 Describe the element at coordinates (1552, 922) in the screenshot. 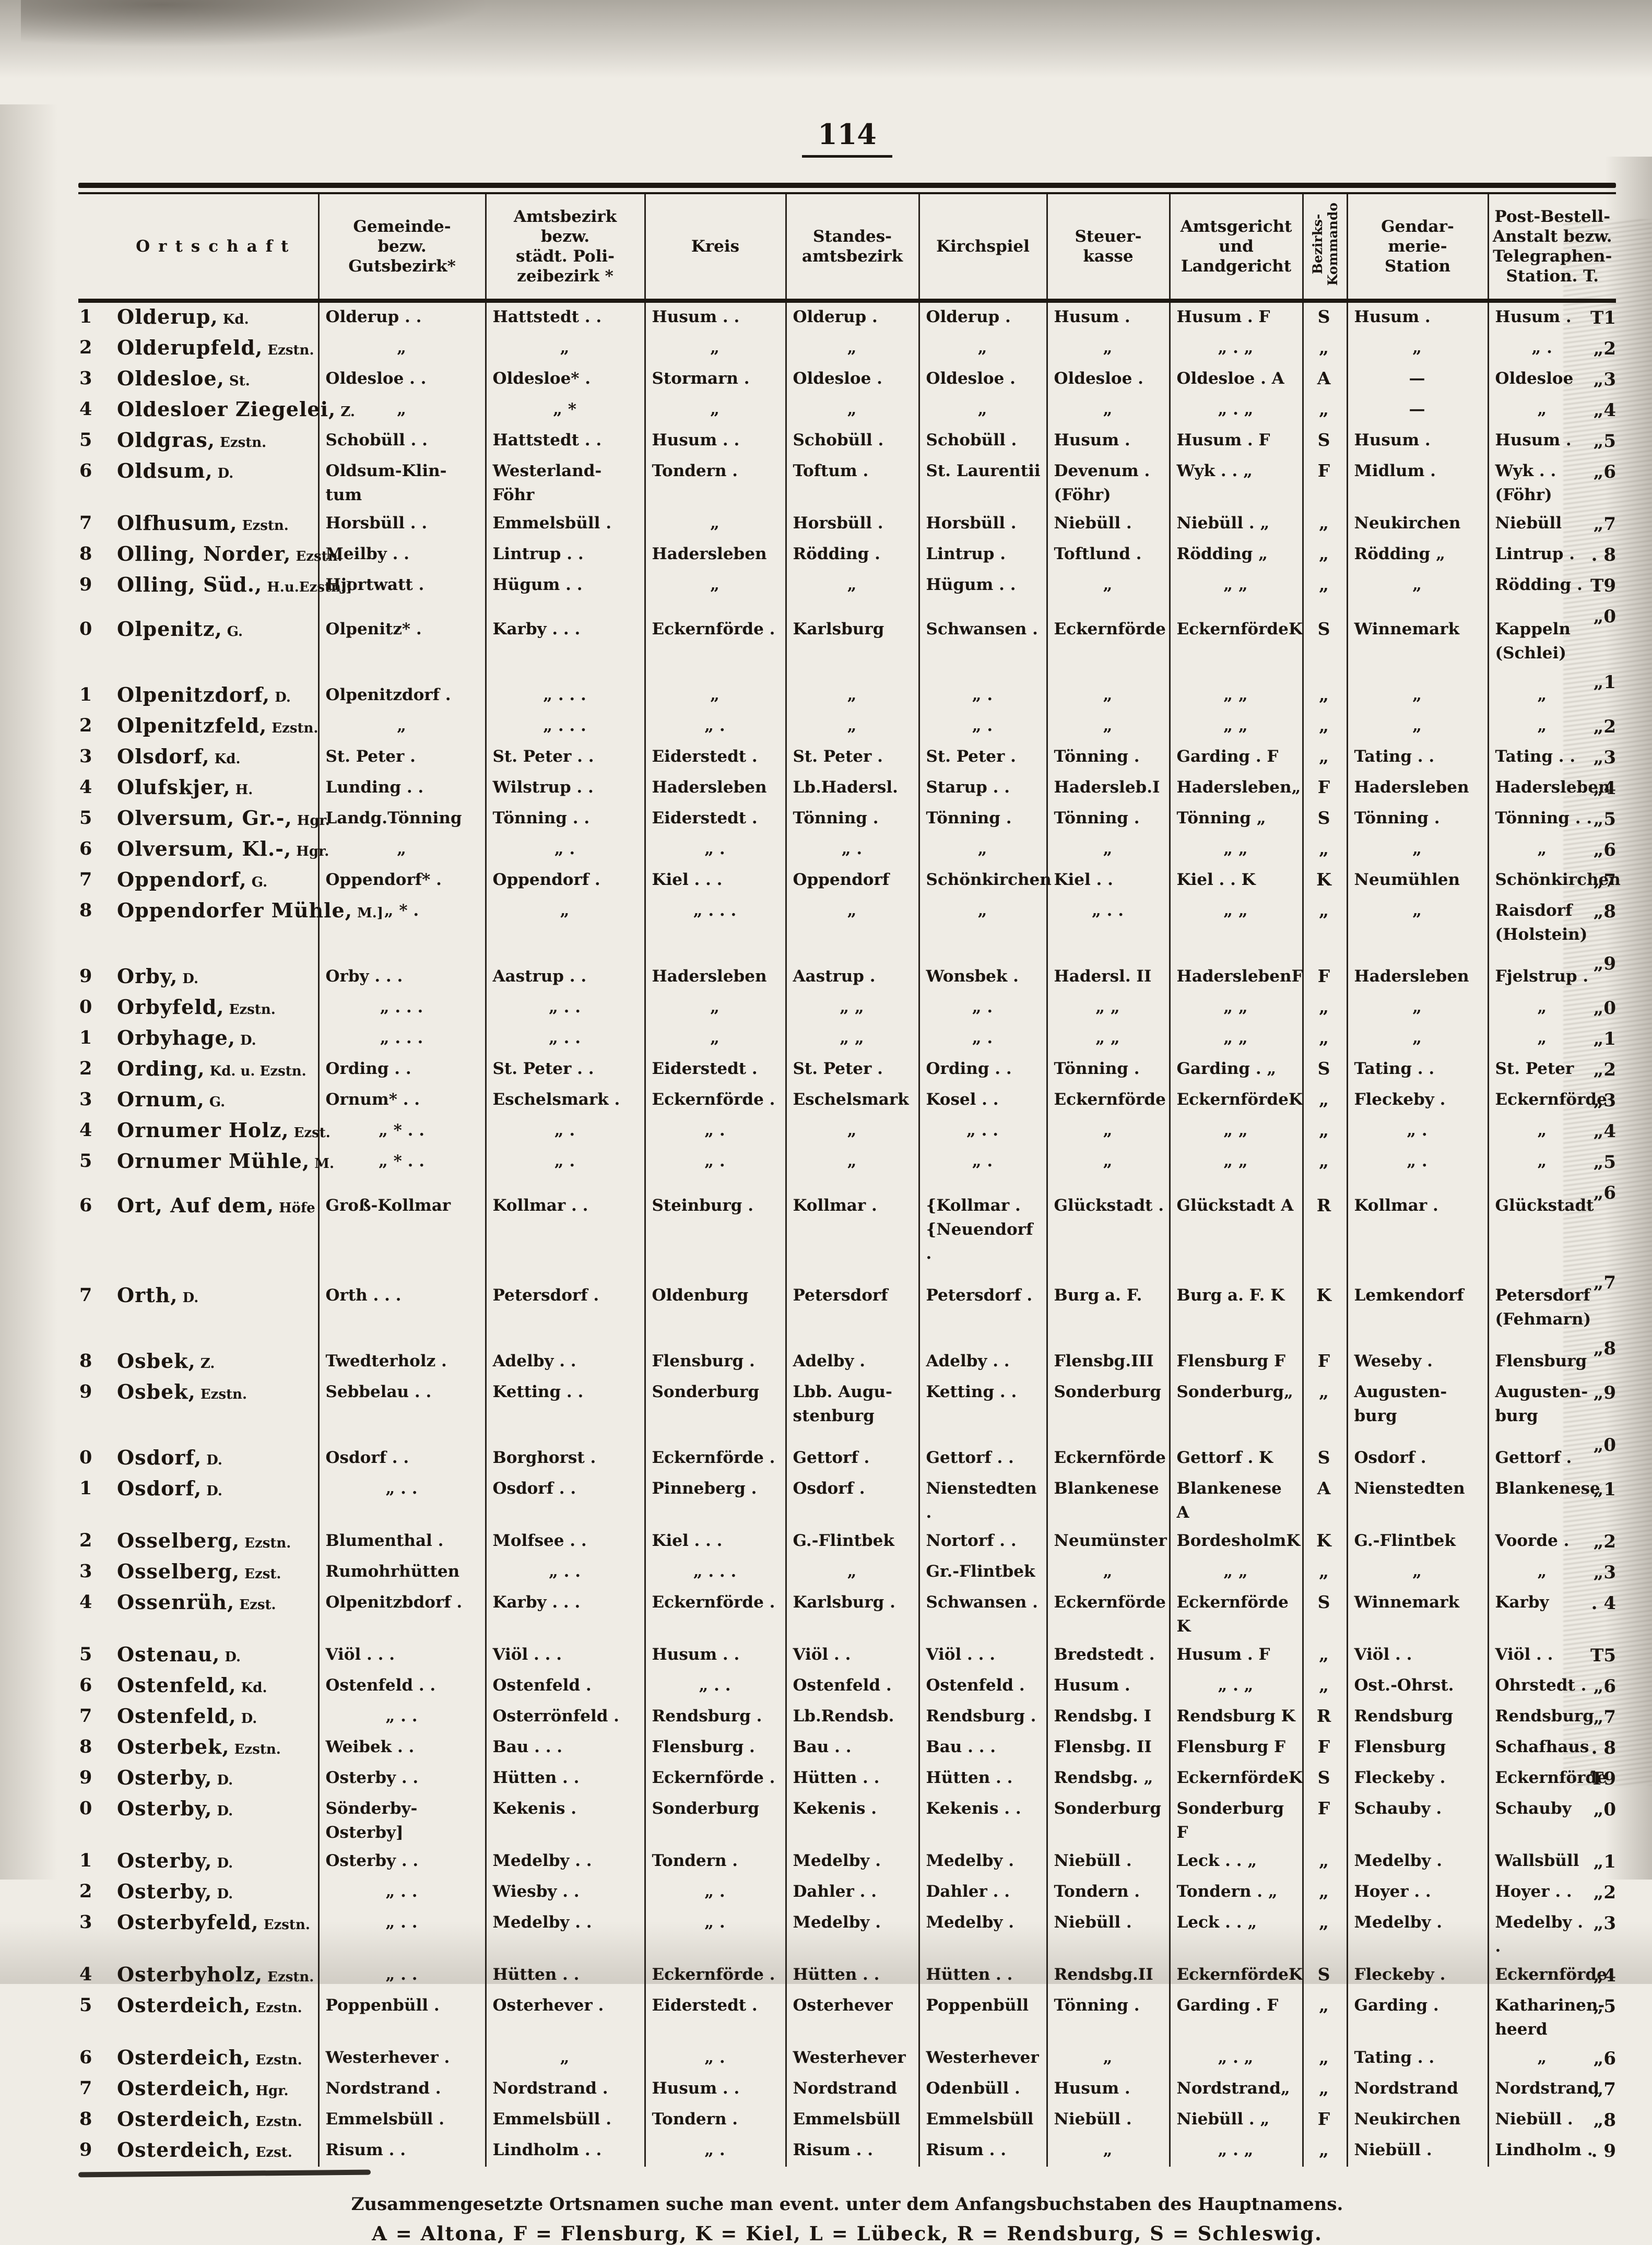

I see `cell-post: Raisdorf (Holstein) „8` at that location.